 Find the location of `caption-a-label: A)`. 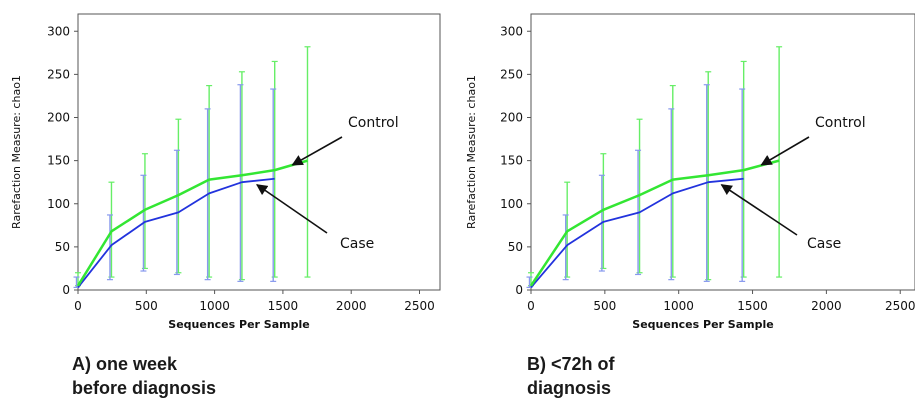

caption-a-label: A) is located at coordinates (81, 364).